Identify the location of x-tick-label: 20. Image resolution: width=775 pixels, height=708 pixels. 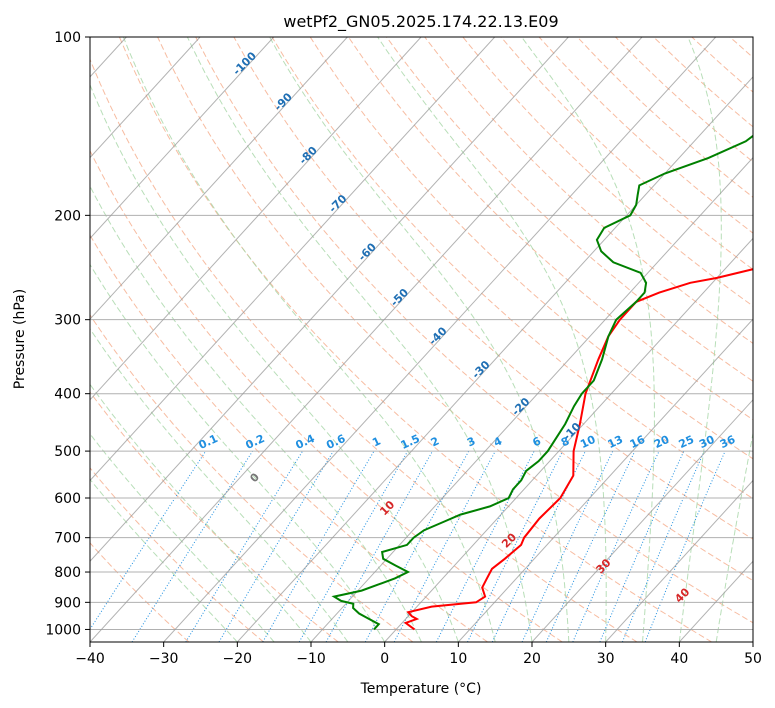
(532, 659).